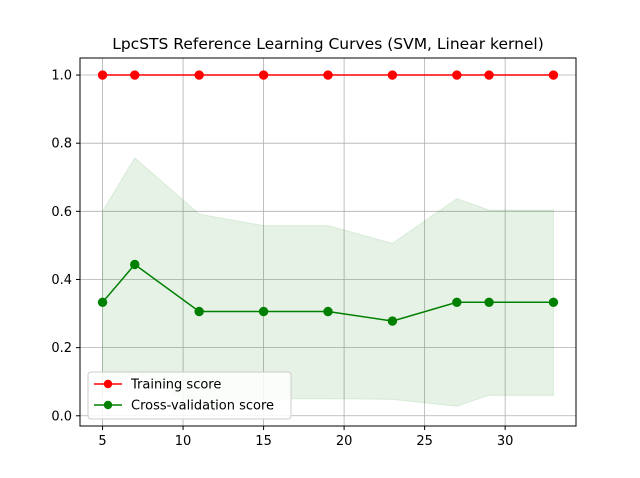  What do you see at coordinates (61, 416) in the screenshot?
I see `y-tick-label: 0.0` at bounding box center [61, 416].